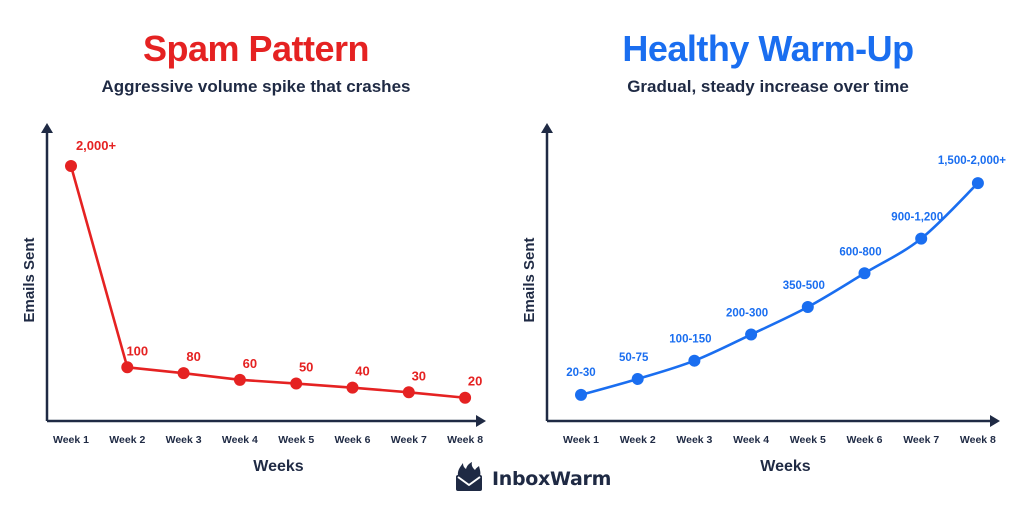 The width and height of the screenshot is (1024, 512). What do you see at coordinates (96, 145) in the screenshot?
I see `data-label: 2,000+` at bounding box center [96, 145].